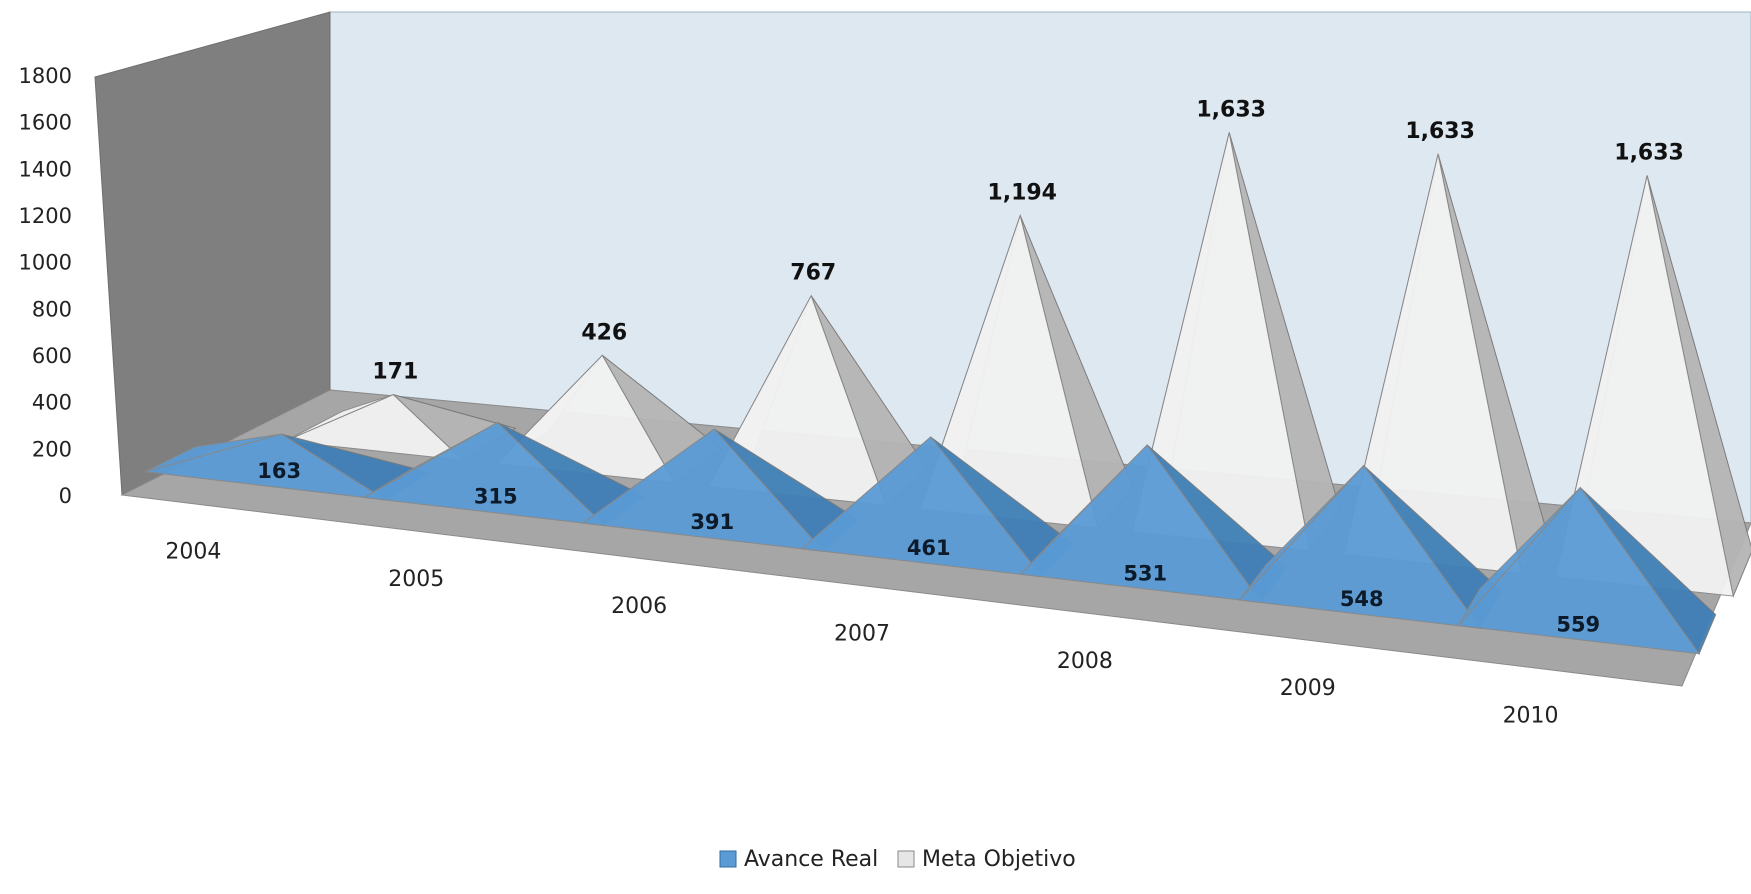 Image resolution: width=1751 pixels, height=894 pixels. I want to click on x-tick-label: 2008, so click(1085, 661).